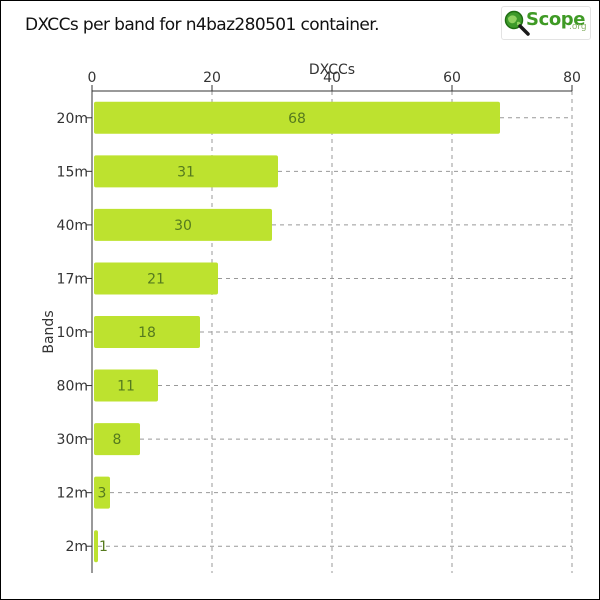  What do you see at coordinates (72, 494) in the screenshot?
I see `y-tick-label: 12m` at bounding box center [72, 494].